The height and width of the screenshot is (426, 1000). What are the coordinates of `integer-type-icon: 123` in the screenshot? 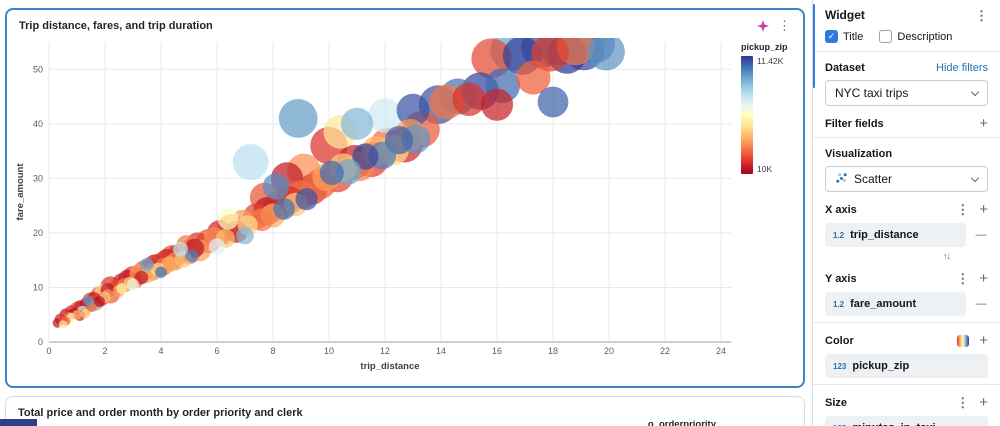 It's located at (840, 366).